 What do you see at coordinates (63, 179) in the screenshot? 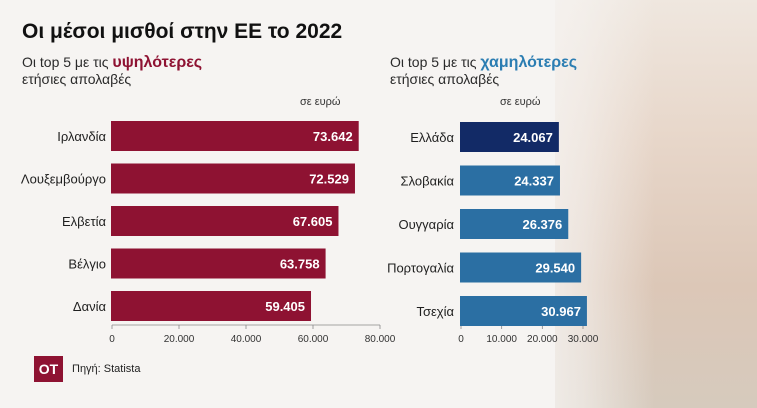
I see `left-category-label: Λουξεμβούργο` at bounding box center [63, 179].